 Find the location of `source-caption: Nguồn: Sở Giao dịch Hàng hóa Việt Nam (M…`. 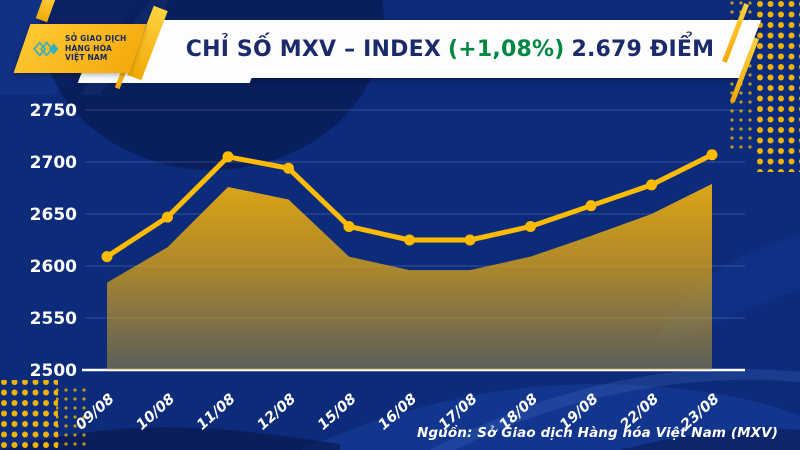

source-caption: Nguồn: Sở Giao dịch Hàng hóa Việt Nam (M… is located at coordinates (597, 433).